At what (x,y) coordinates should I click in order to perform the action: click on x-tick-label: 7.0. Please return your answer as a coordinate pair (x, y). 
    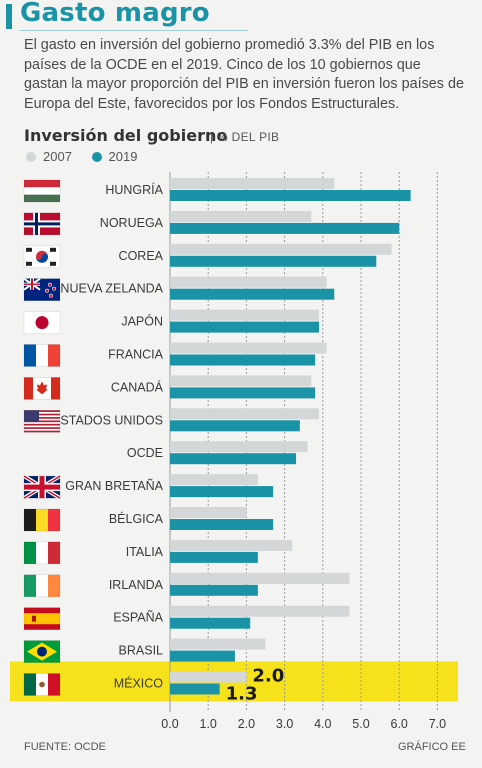
    Looking at the image, I should click on (437, 724).